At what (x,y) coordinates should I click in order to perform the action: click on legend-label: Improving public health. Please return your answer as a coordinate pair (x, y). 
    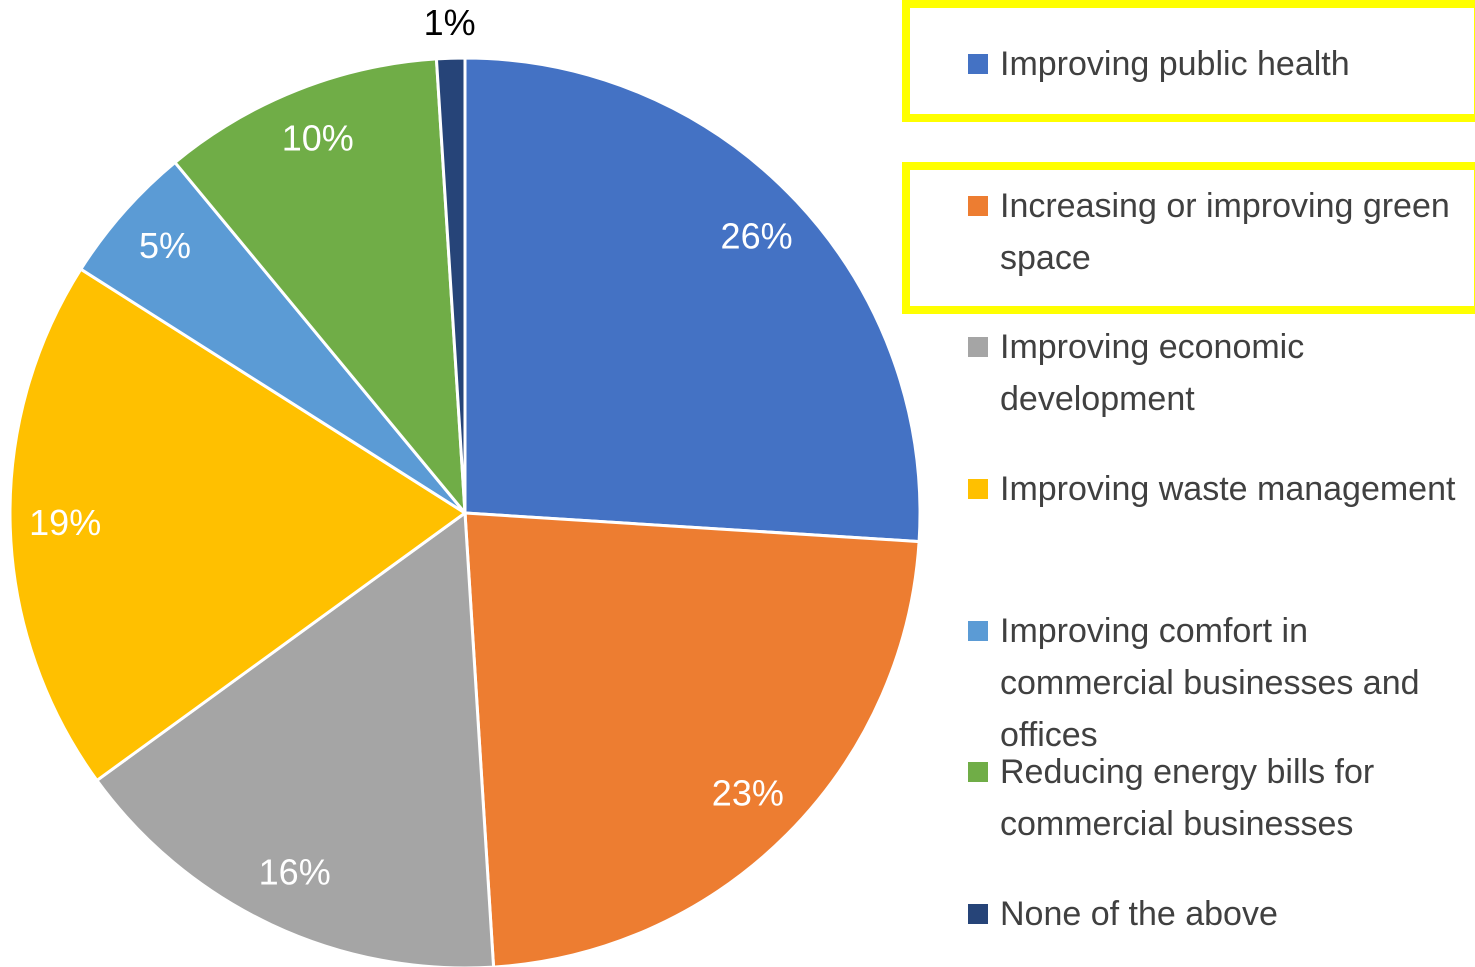
    Looking at the image, I should click on (1175, 64).